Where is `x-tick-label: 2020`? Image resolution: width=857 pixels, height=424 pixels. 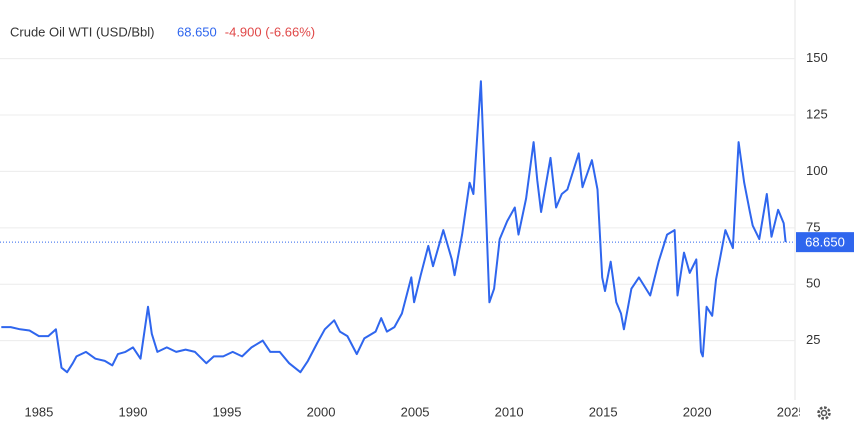 x-tick-label: 2020 is located at coordinates (697, 411).